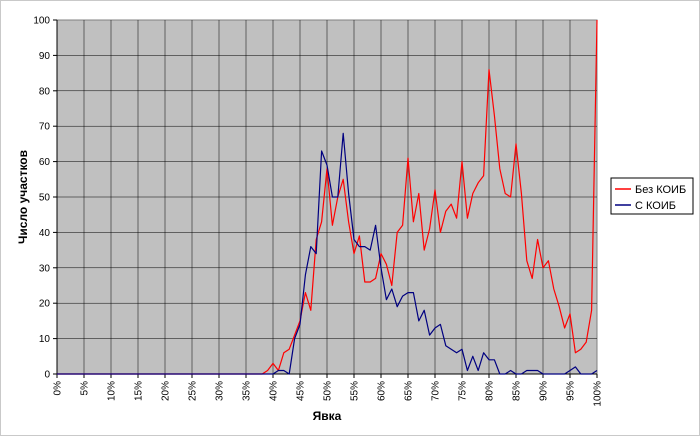  I want to click on x-tick-label: 0%, so click(58, 388).